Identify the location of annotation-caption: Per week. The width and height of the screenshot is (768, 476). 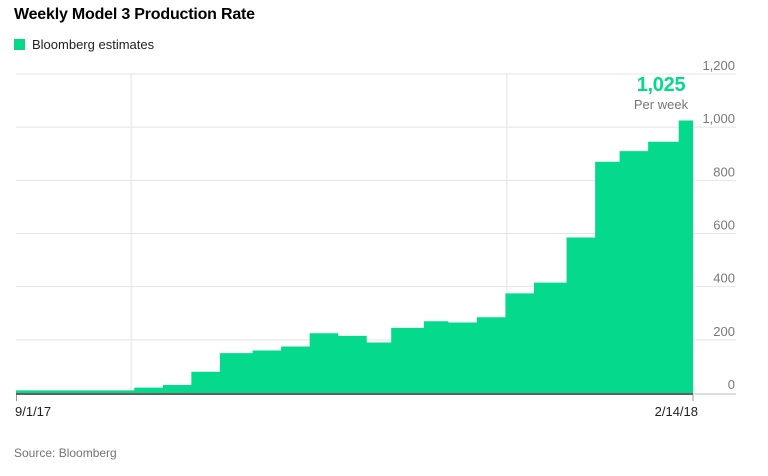
(661, 104).